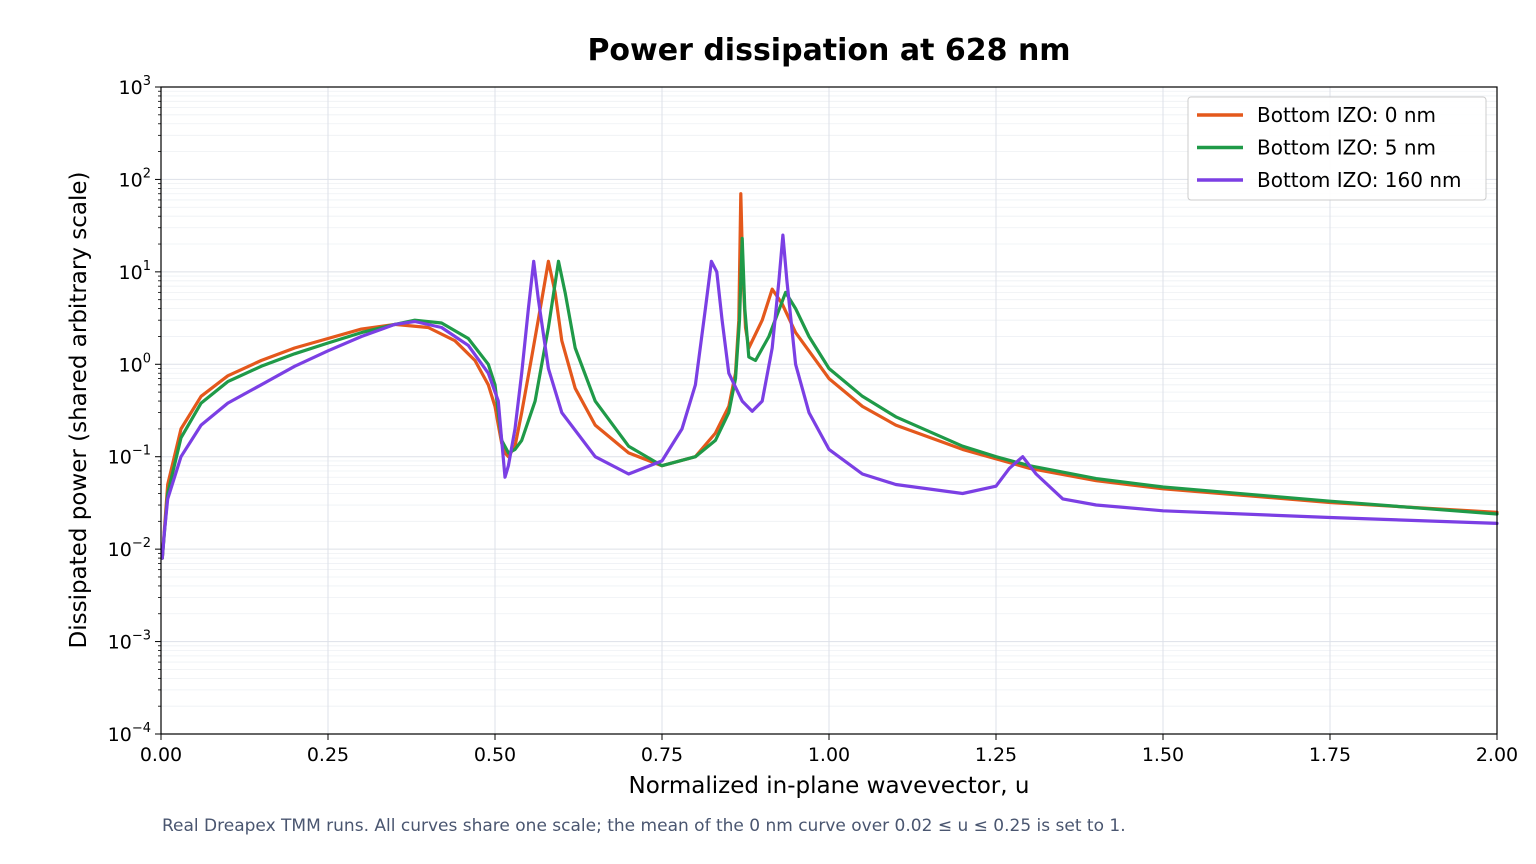 This screenshot has width=1536, height=864. Describe the element at coordinates (828, 50) in the screenshot. I see `chart-title: Power dissipation at 628 nm` at that location.